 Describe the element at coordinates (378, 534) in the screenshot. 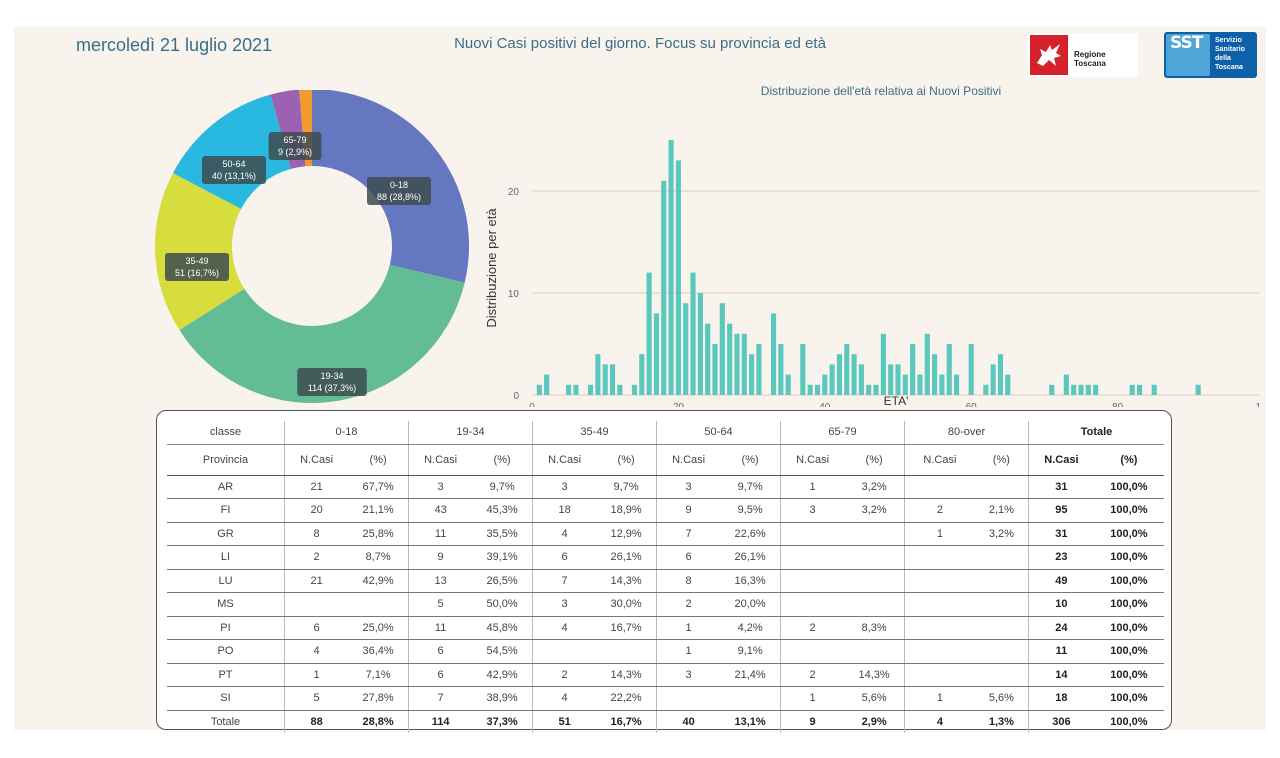

I see `cell-percent: 25,8%` at that location.